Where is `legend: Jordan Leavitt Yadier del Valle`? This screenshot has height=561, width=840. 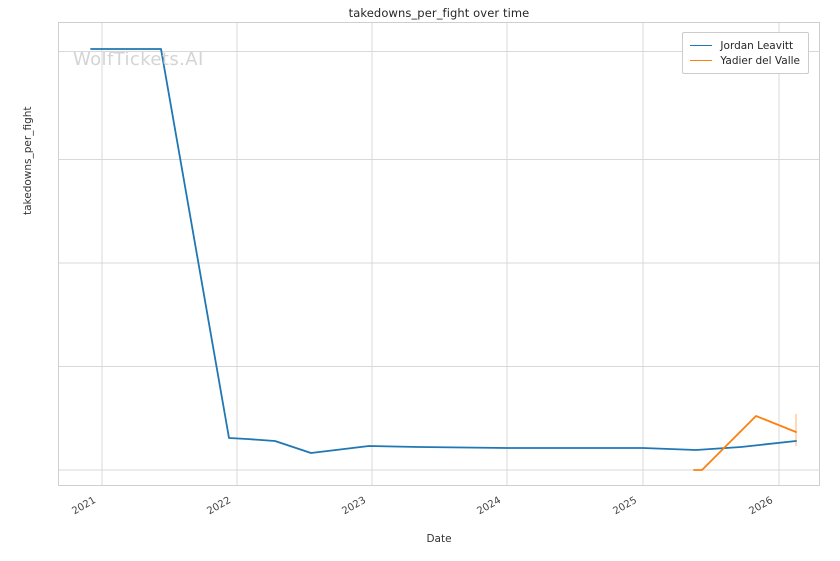
legend: Jordan Leavitt Yadier del Valle is located at coordinates (745, 53).